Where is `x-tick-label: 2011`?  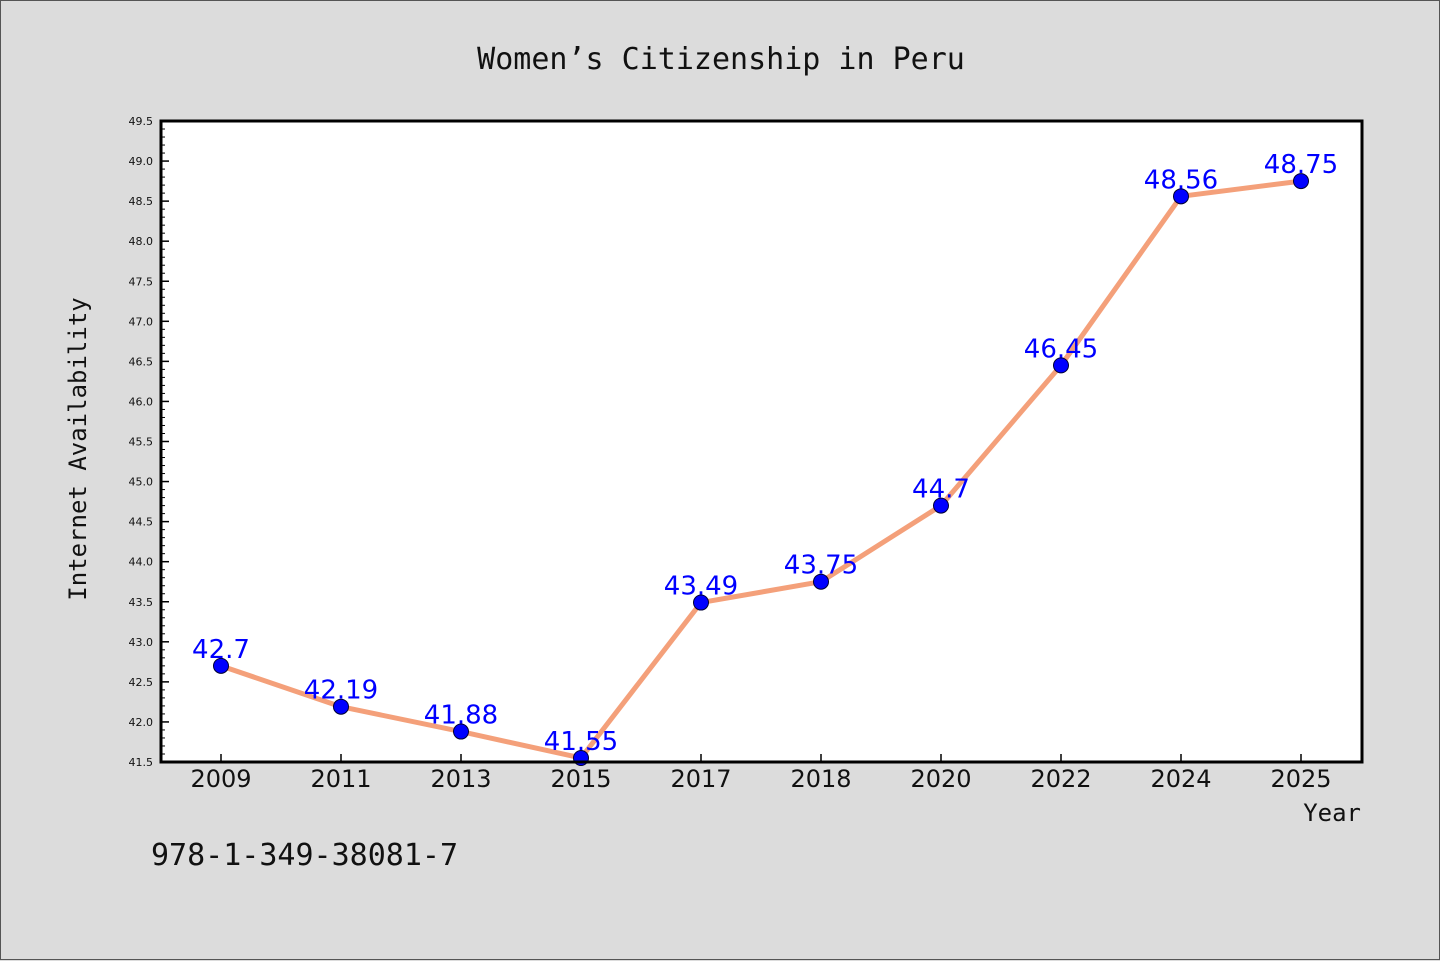
x-tick-label: 2011 is located at coordinates (340, 779).